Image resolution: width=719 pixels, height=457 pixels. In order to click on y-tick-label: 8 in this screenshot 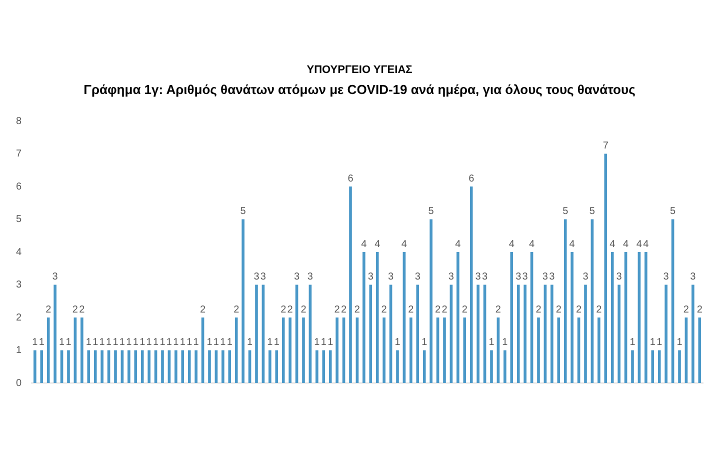, I will do `click(19, 121)`.